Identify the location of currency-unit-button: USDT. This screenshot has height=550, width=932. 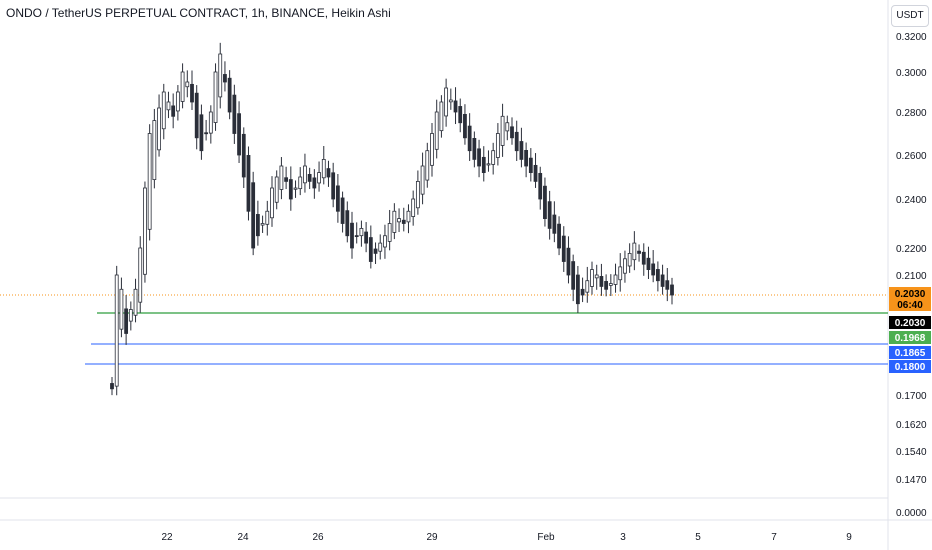
(910, 16).